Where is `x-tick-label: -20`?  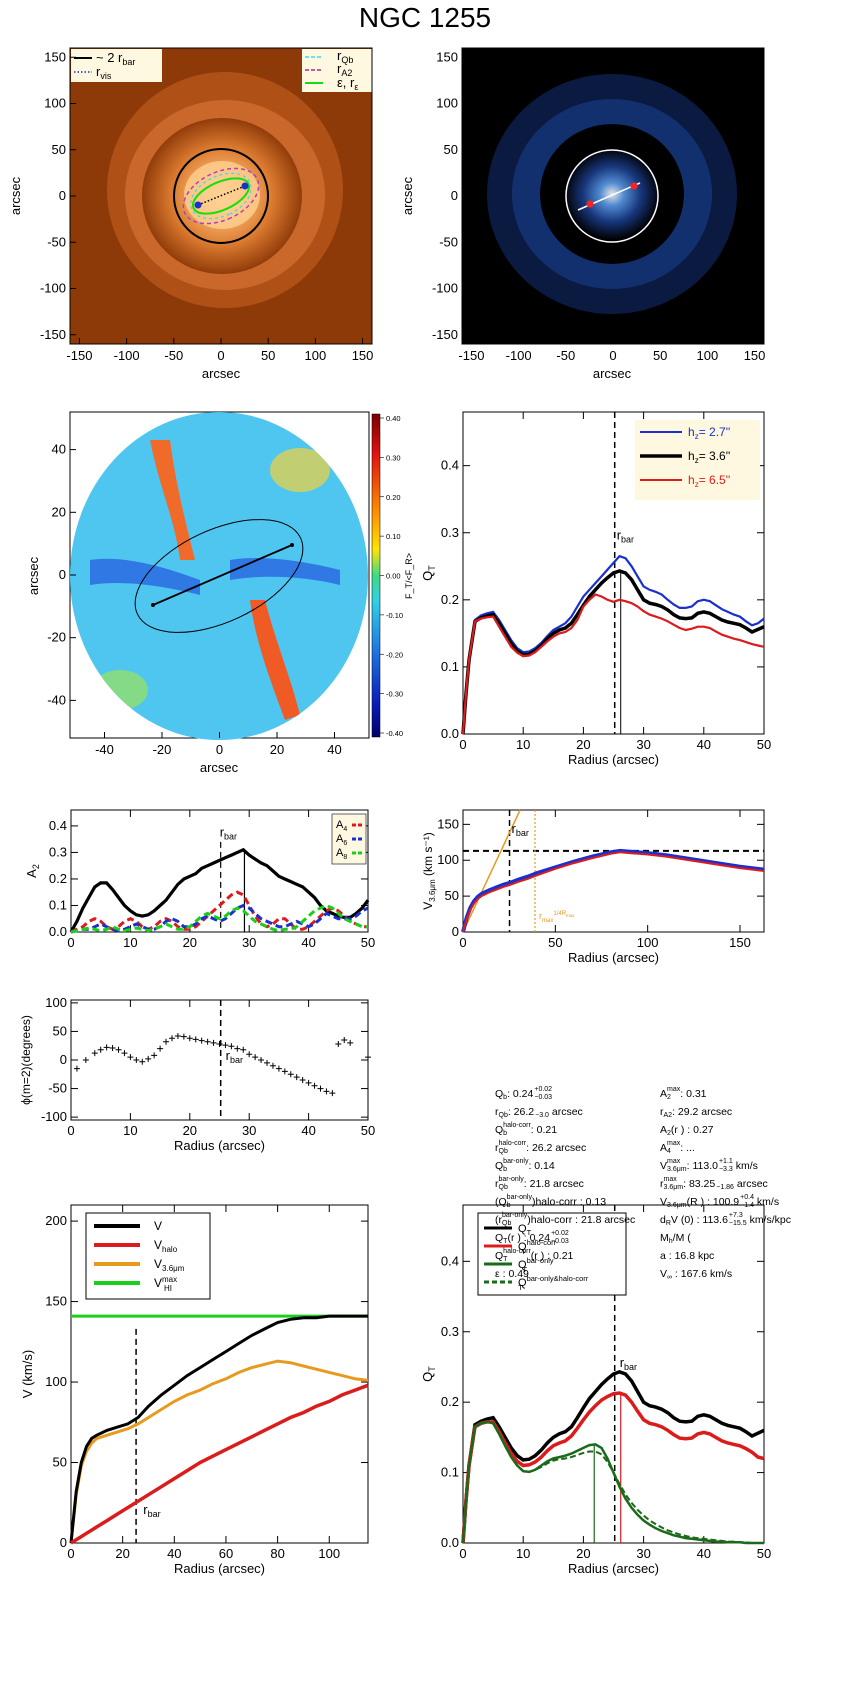 x-tick-label: -20 is located at coordinates (162, 749).